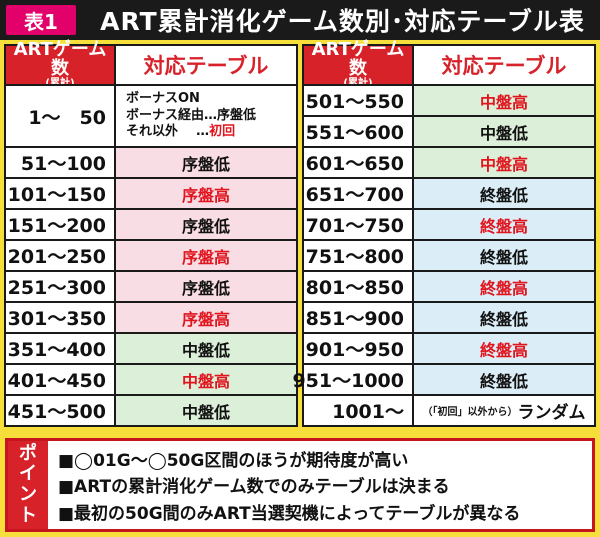 The width and height of the screenshot is (600, 537). I want to click on page-title: ART累計消化ゲーム数別･対応テーブル表, so click(342, 21).